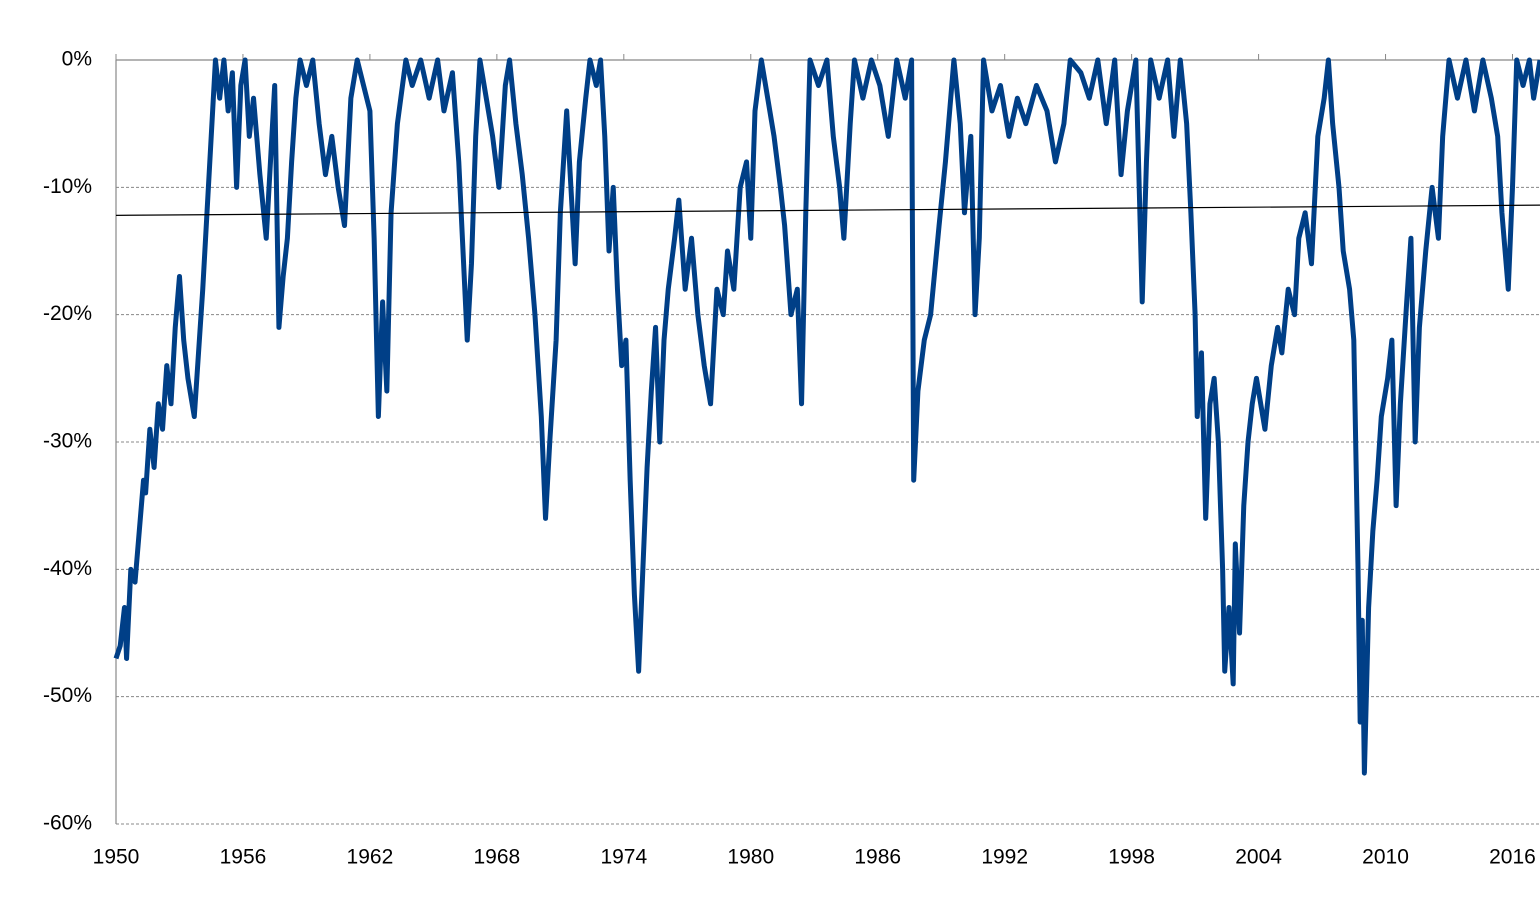 The height and width of the screenshot is (911, 1540). Describe the element at coordinates (1131, 857) in the screenshot. I see `x-tick-label: 1998` at that location.